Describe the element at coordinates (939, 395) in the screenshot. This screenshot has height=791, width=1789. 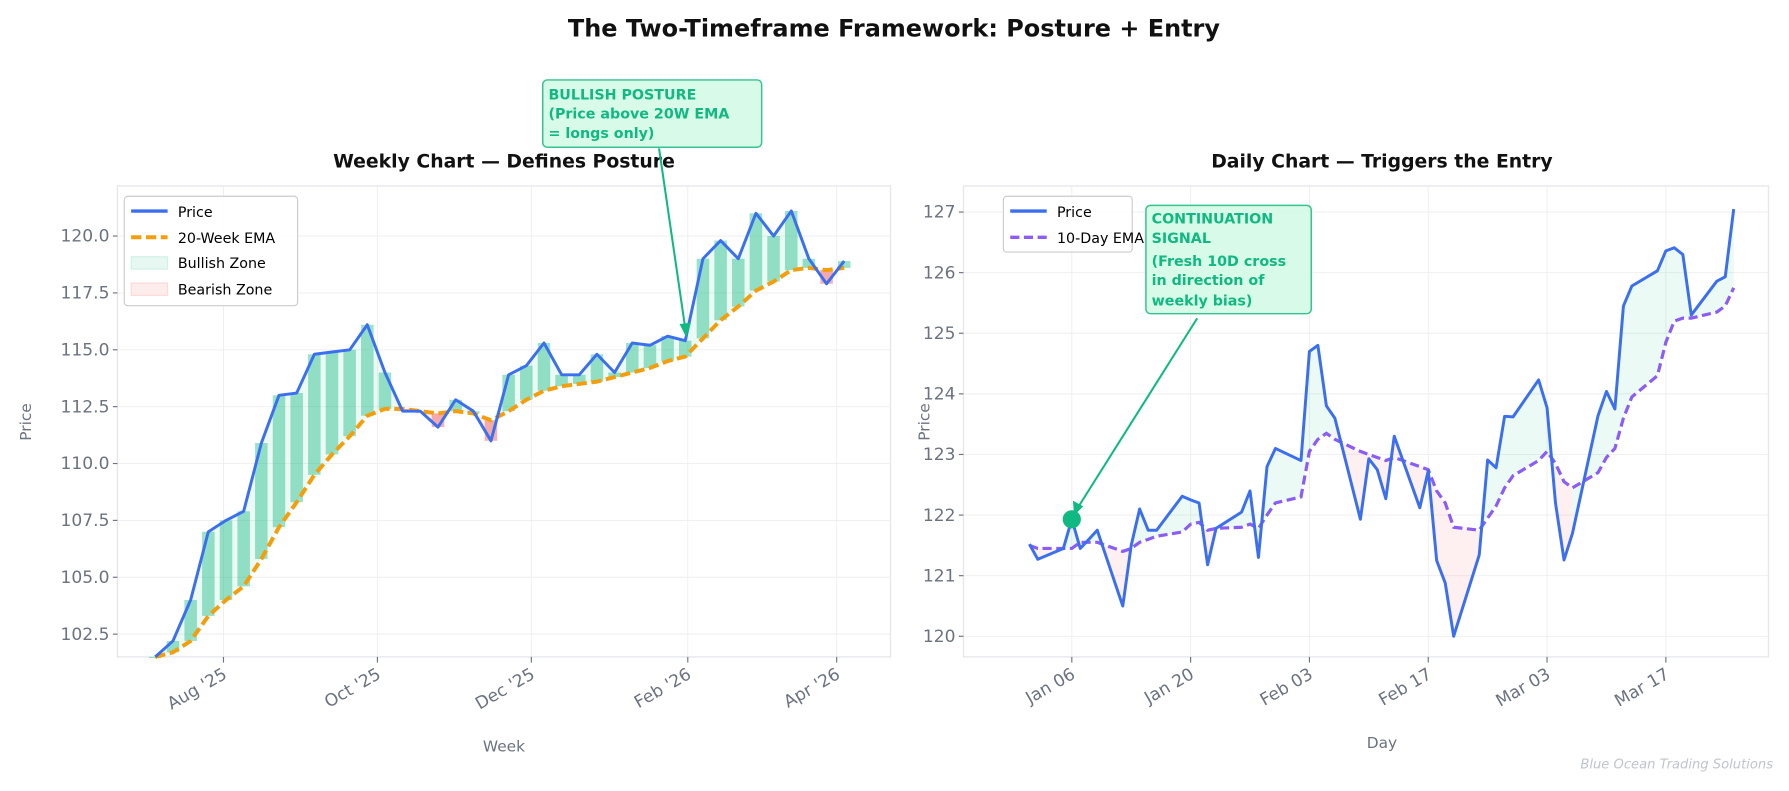
I see `y-tick-label: 124` at that location.